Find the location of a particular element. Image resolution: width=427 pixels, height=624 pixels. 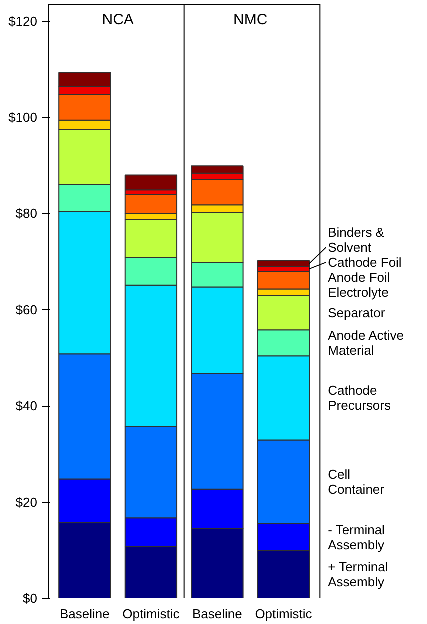

series-label: Cell Container is located at coordinates (357, 482).